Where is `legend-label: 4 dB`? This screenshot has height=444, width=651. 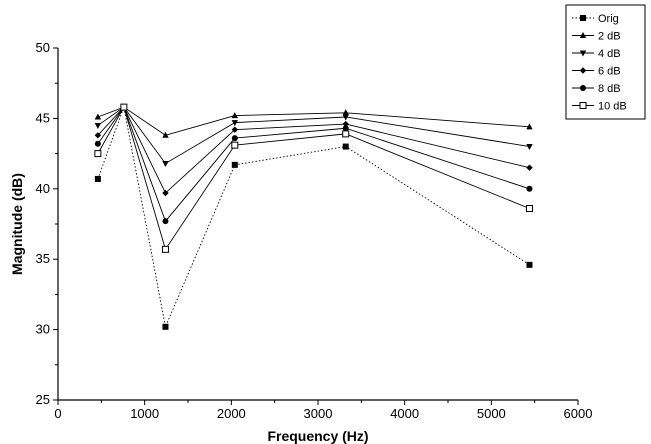 legend-label: 4 dB is located at coordinates (609, 54).